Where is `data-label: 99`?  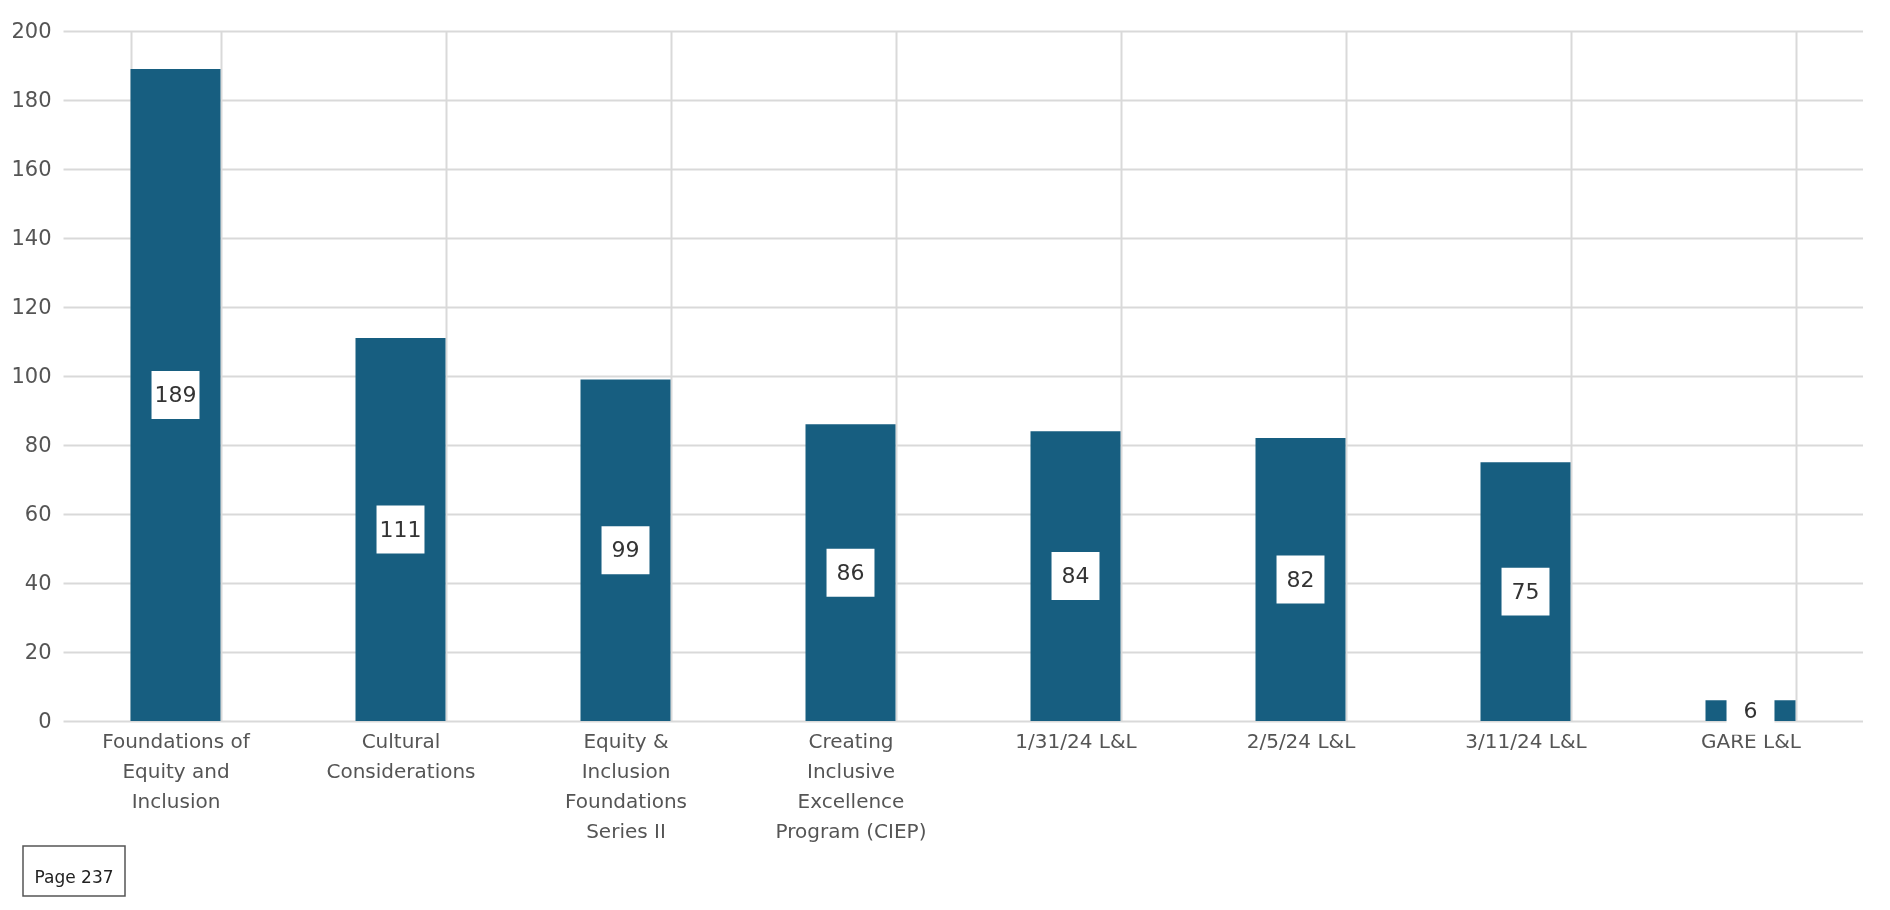
data-label: 99 is located at coordinates (625, 550).